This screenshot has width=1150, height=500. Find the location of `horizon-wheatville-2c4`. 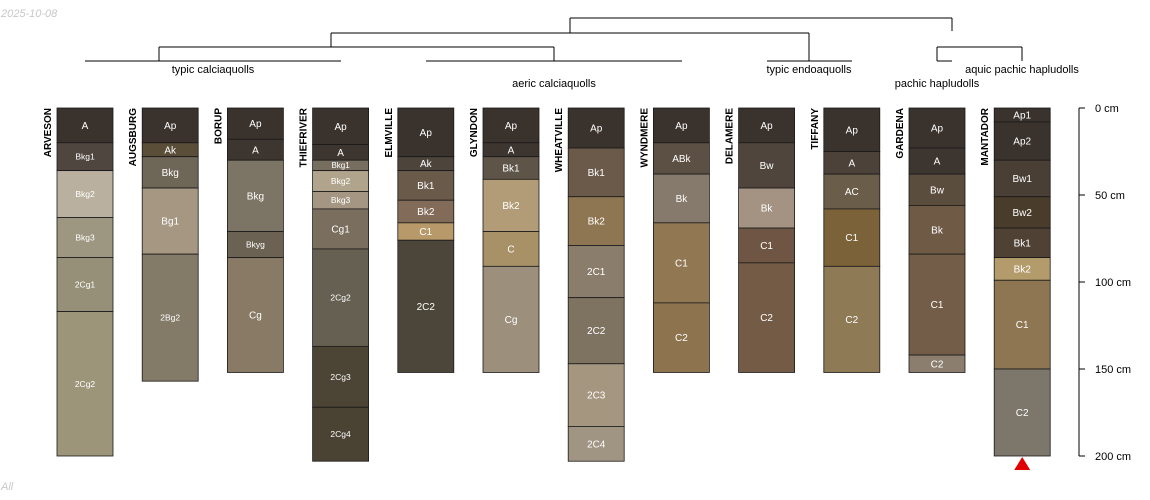

horizon-wheatville-2c4 is located at coordinates (596, 444).